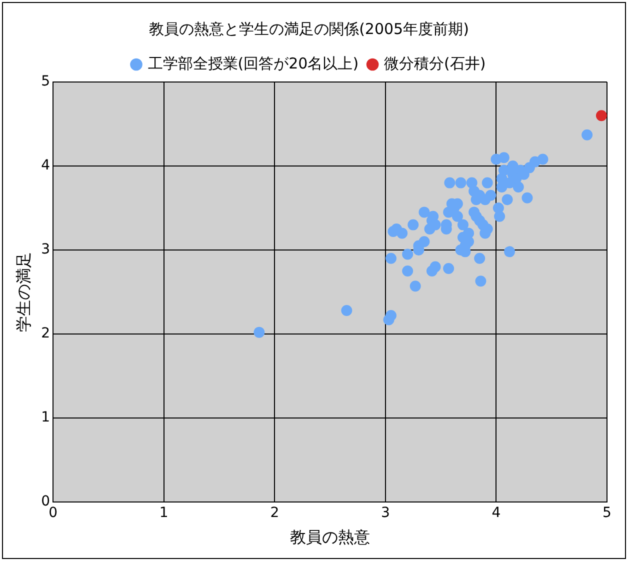  Describe the element at coordinates (385, 513) in the screenshot. I see `x-tick-label: 3` at that location.